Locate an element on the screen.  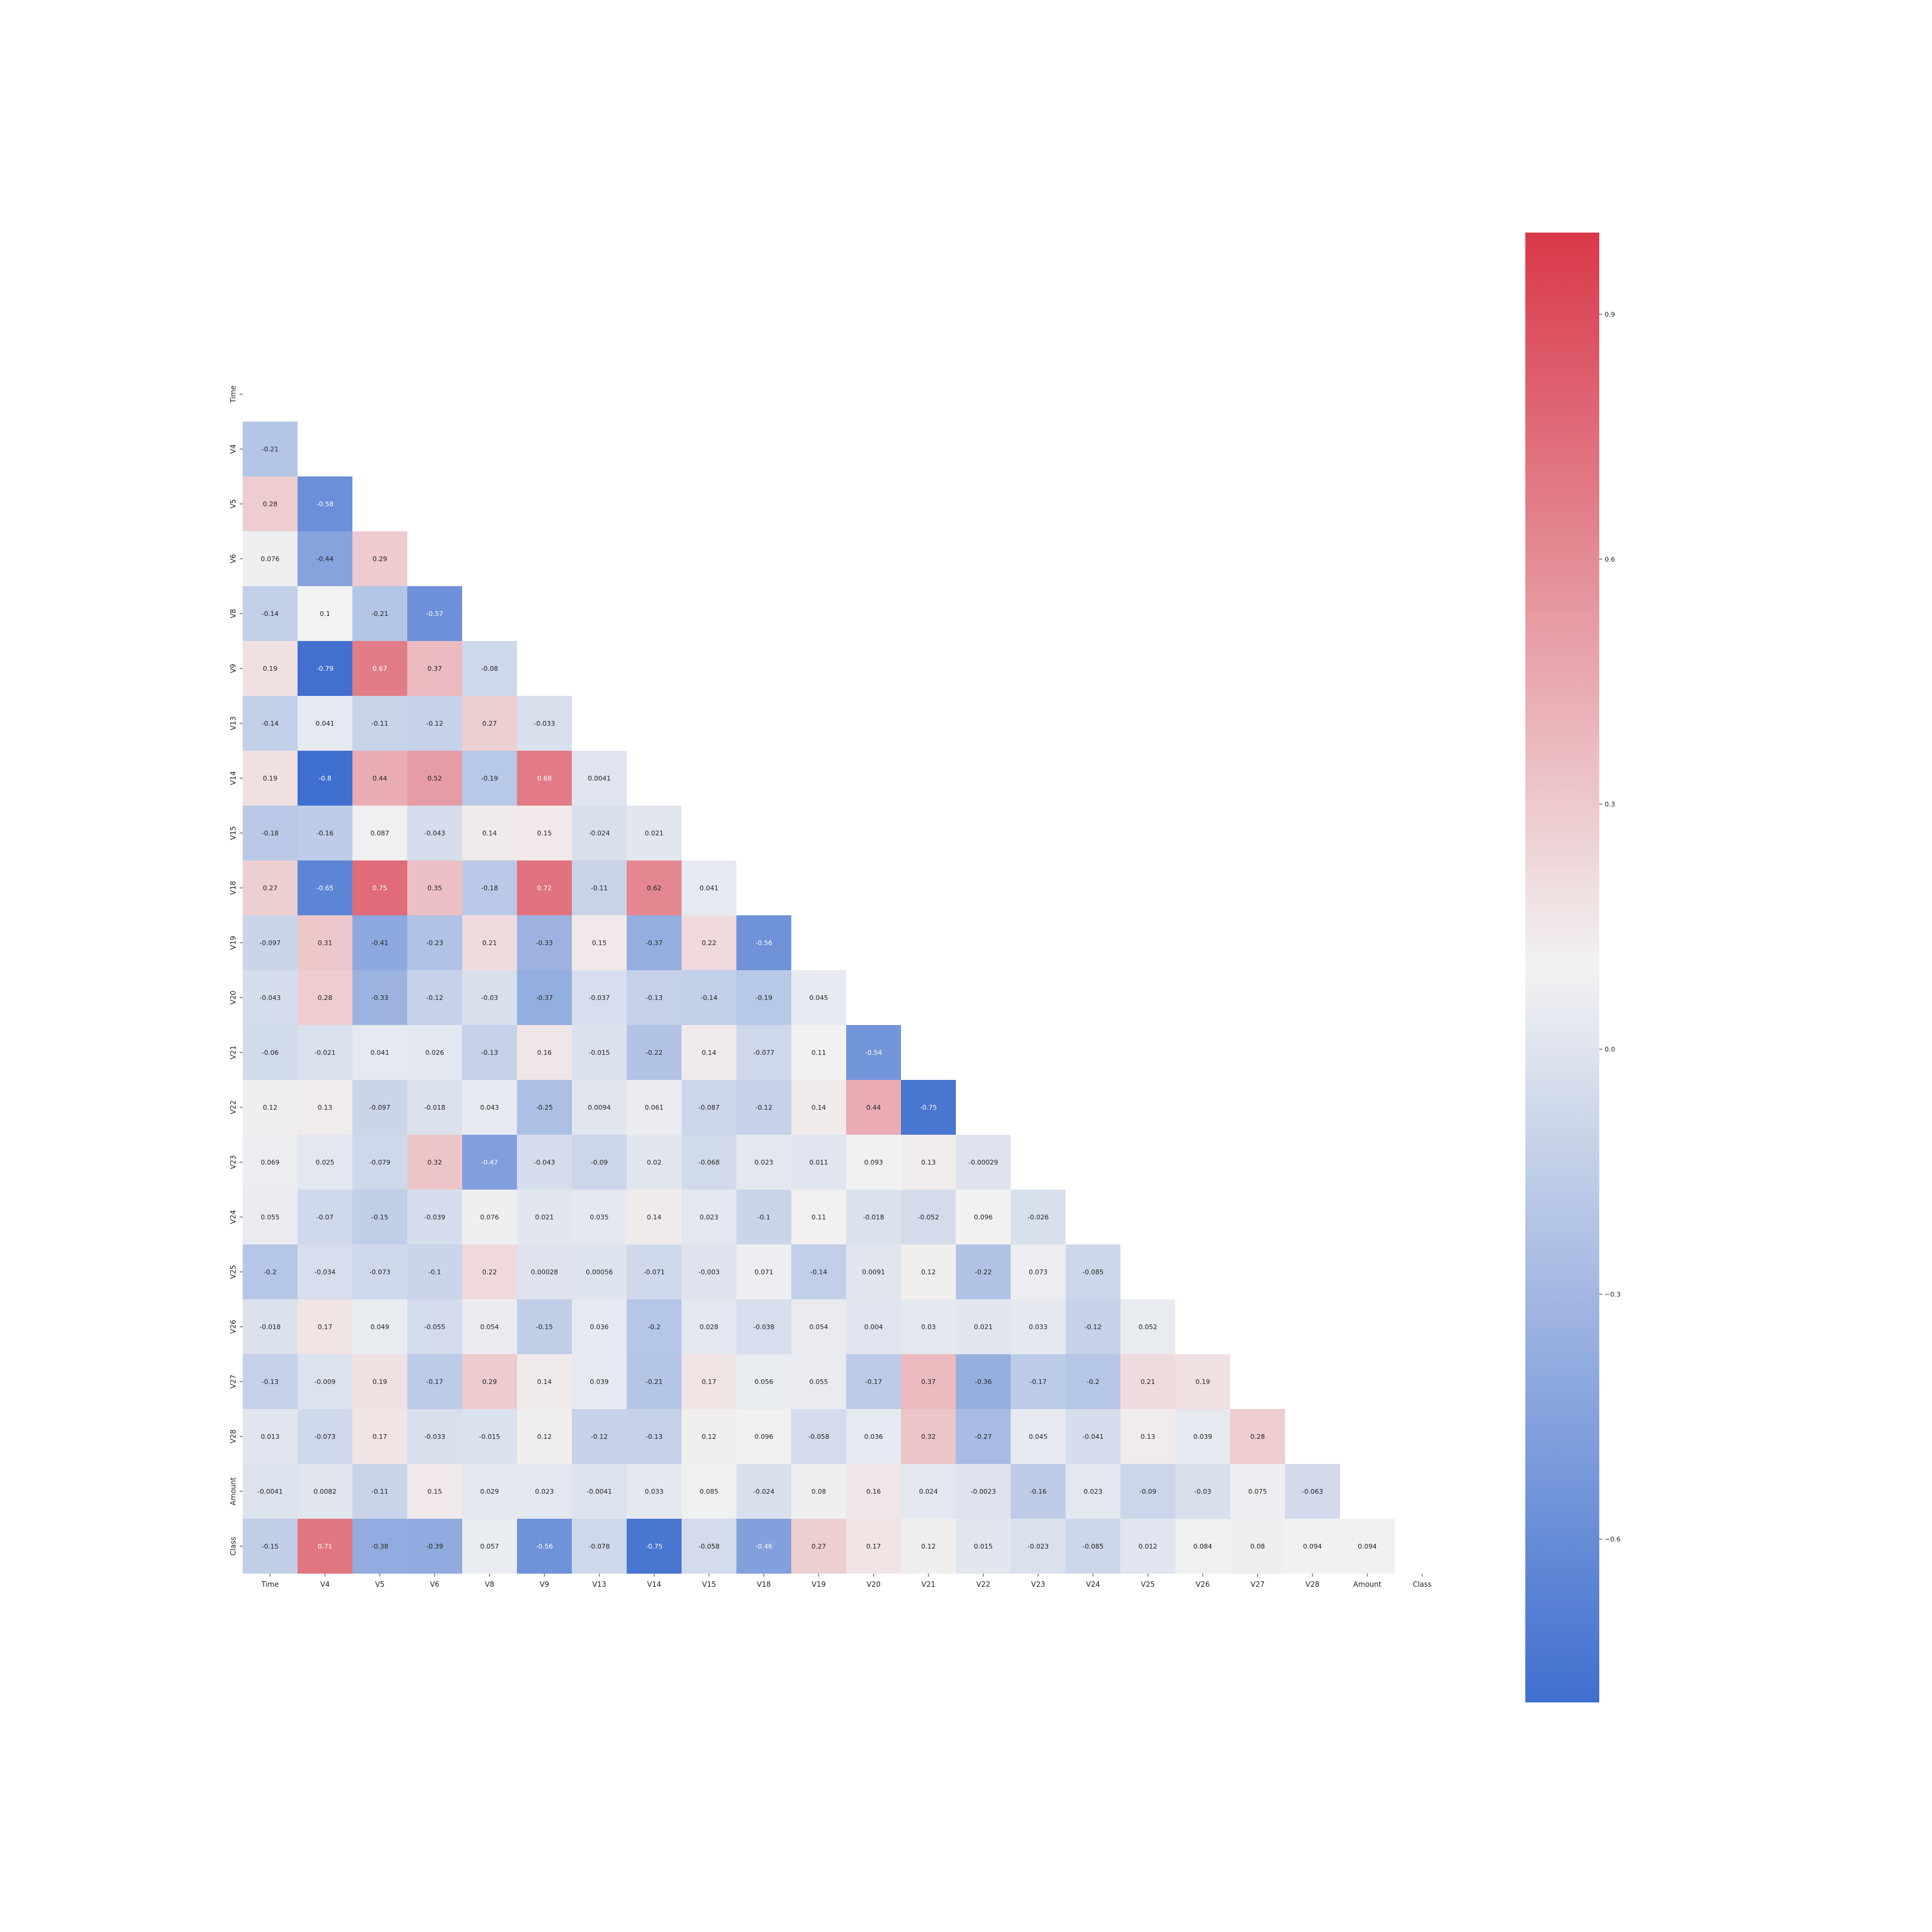
cell-value-label: -0.03 is located at coordinates (1202, 1492).